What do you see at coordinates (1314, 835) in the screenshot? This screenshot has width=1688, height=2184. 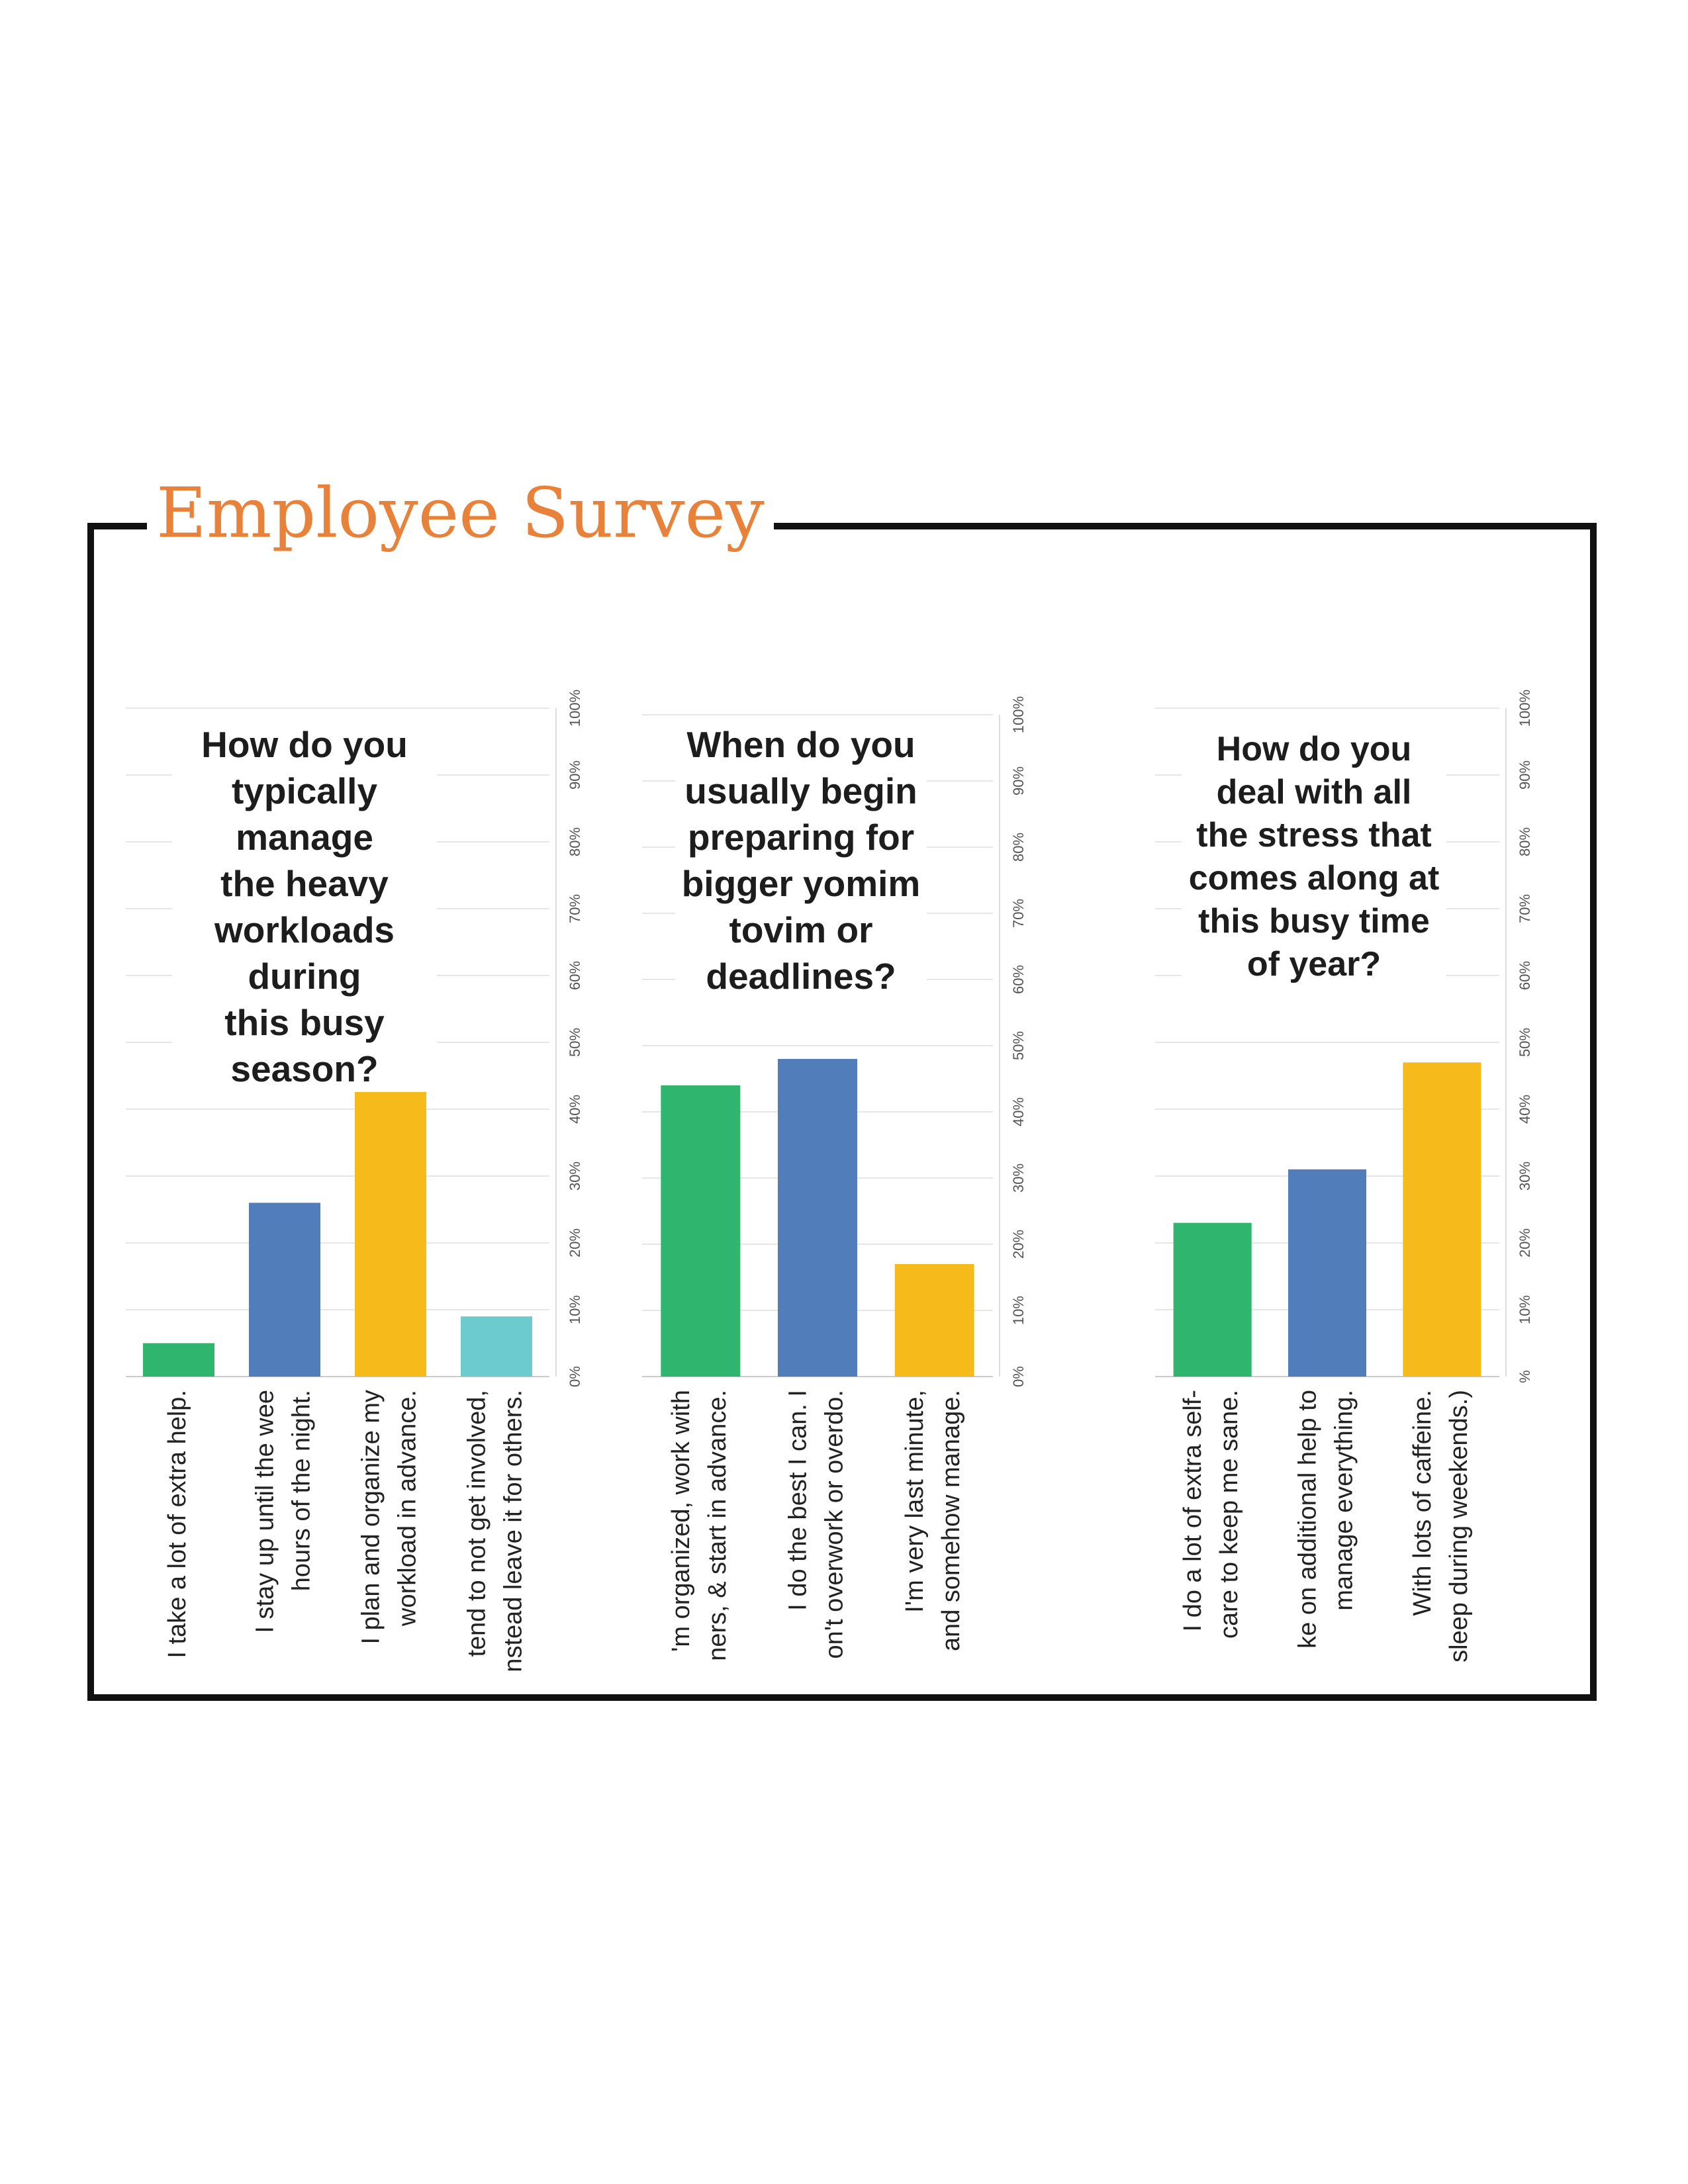 I see `chart-title-line: the stress that` at bounding box center [1314, 835].